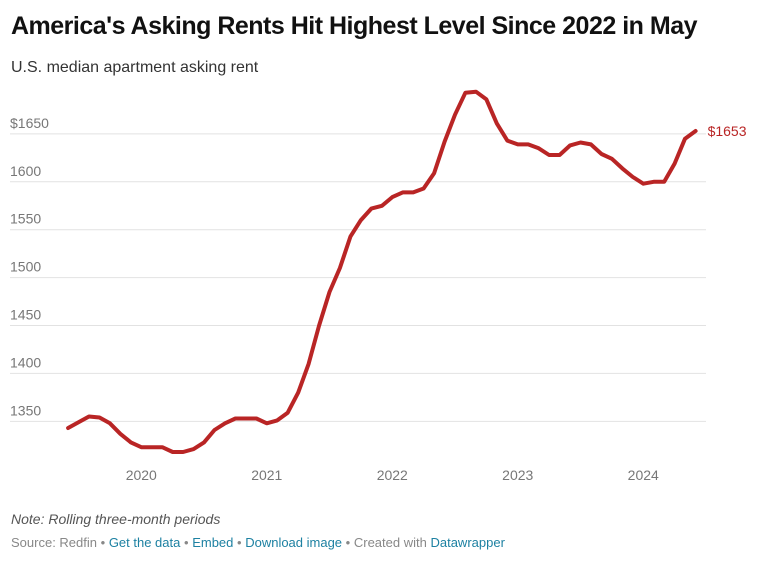 The height and width of the screenshot is (564, 775). Describe the element at coordinates (294, 542) in the screenshot. I see `download-image-link: Download image` at that location.